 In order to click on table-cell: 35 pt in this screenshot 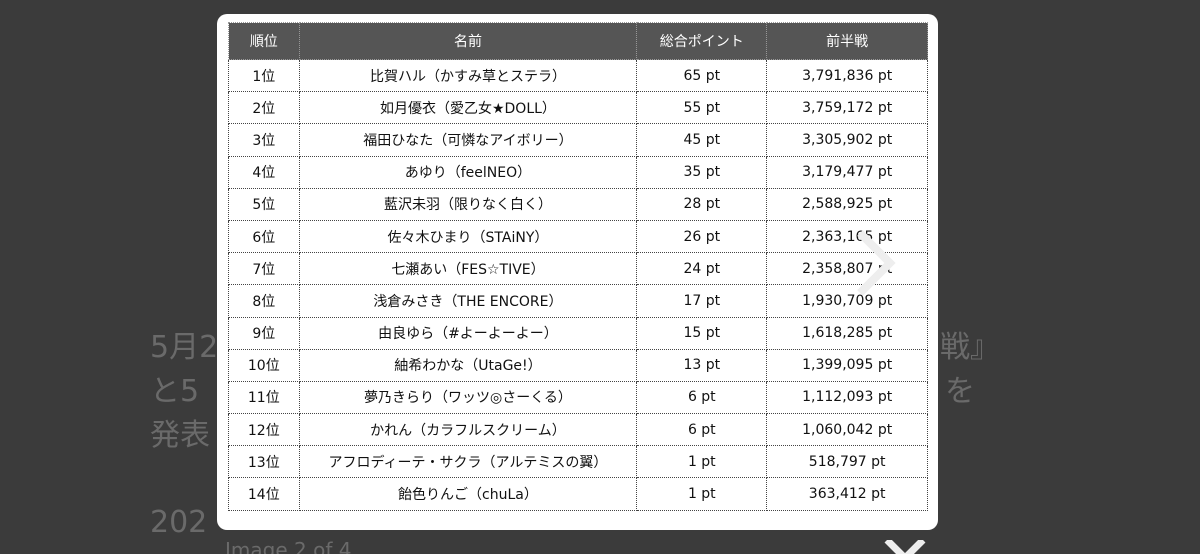, I will do `click(702, 172)`.